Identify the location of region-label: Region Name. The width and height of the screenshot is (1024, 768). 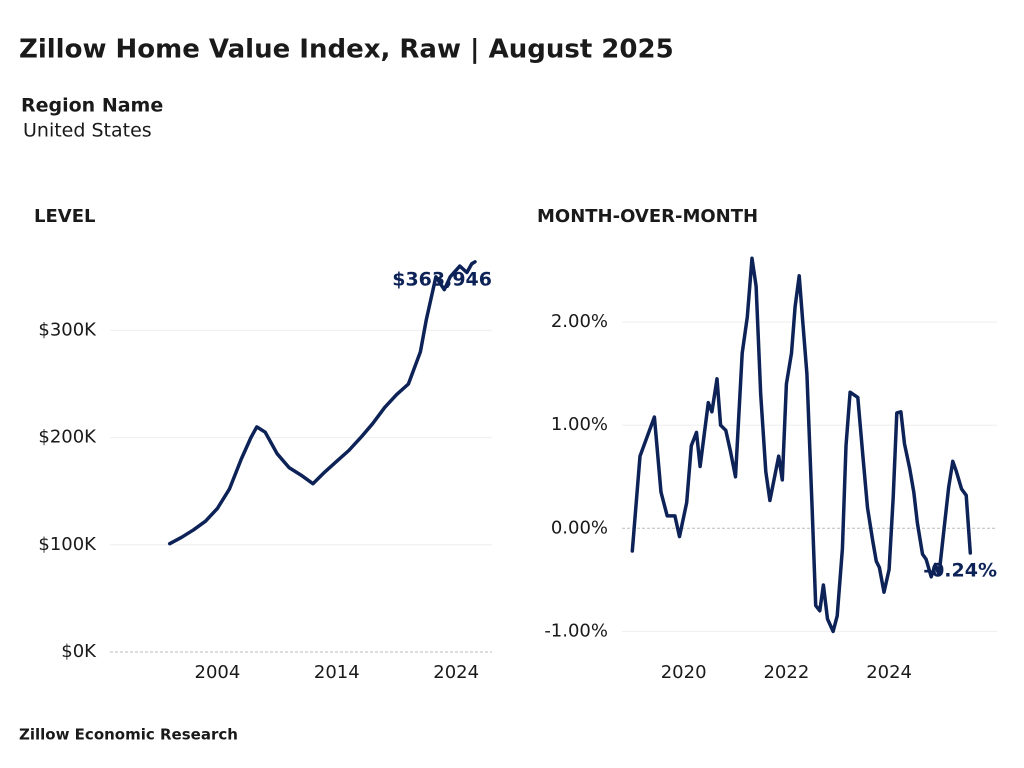
(92, 106).